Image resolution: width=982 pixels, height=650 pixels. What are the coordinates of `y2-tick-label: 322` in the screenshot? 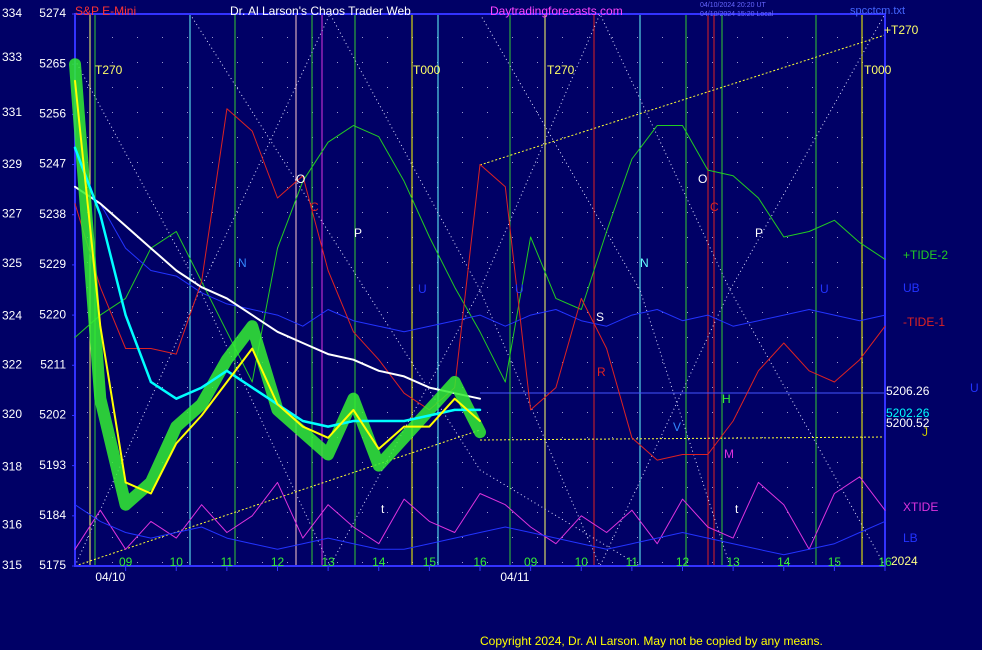 It's located at (12, 365).